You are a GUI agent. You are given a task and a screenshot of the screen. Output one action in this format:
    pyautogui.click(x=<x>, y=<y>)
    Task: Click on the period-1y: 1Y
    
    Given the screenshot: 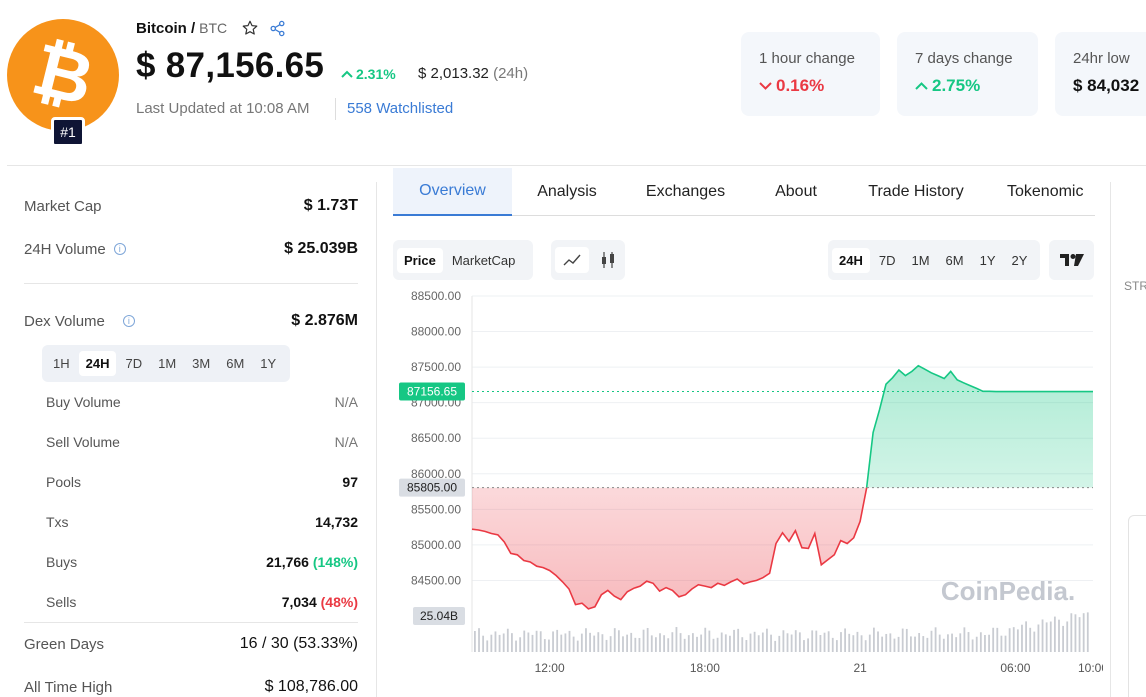 What is the action you would take?
    pyautogui.click(x=268, y=363)
    